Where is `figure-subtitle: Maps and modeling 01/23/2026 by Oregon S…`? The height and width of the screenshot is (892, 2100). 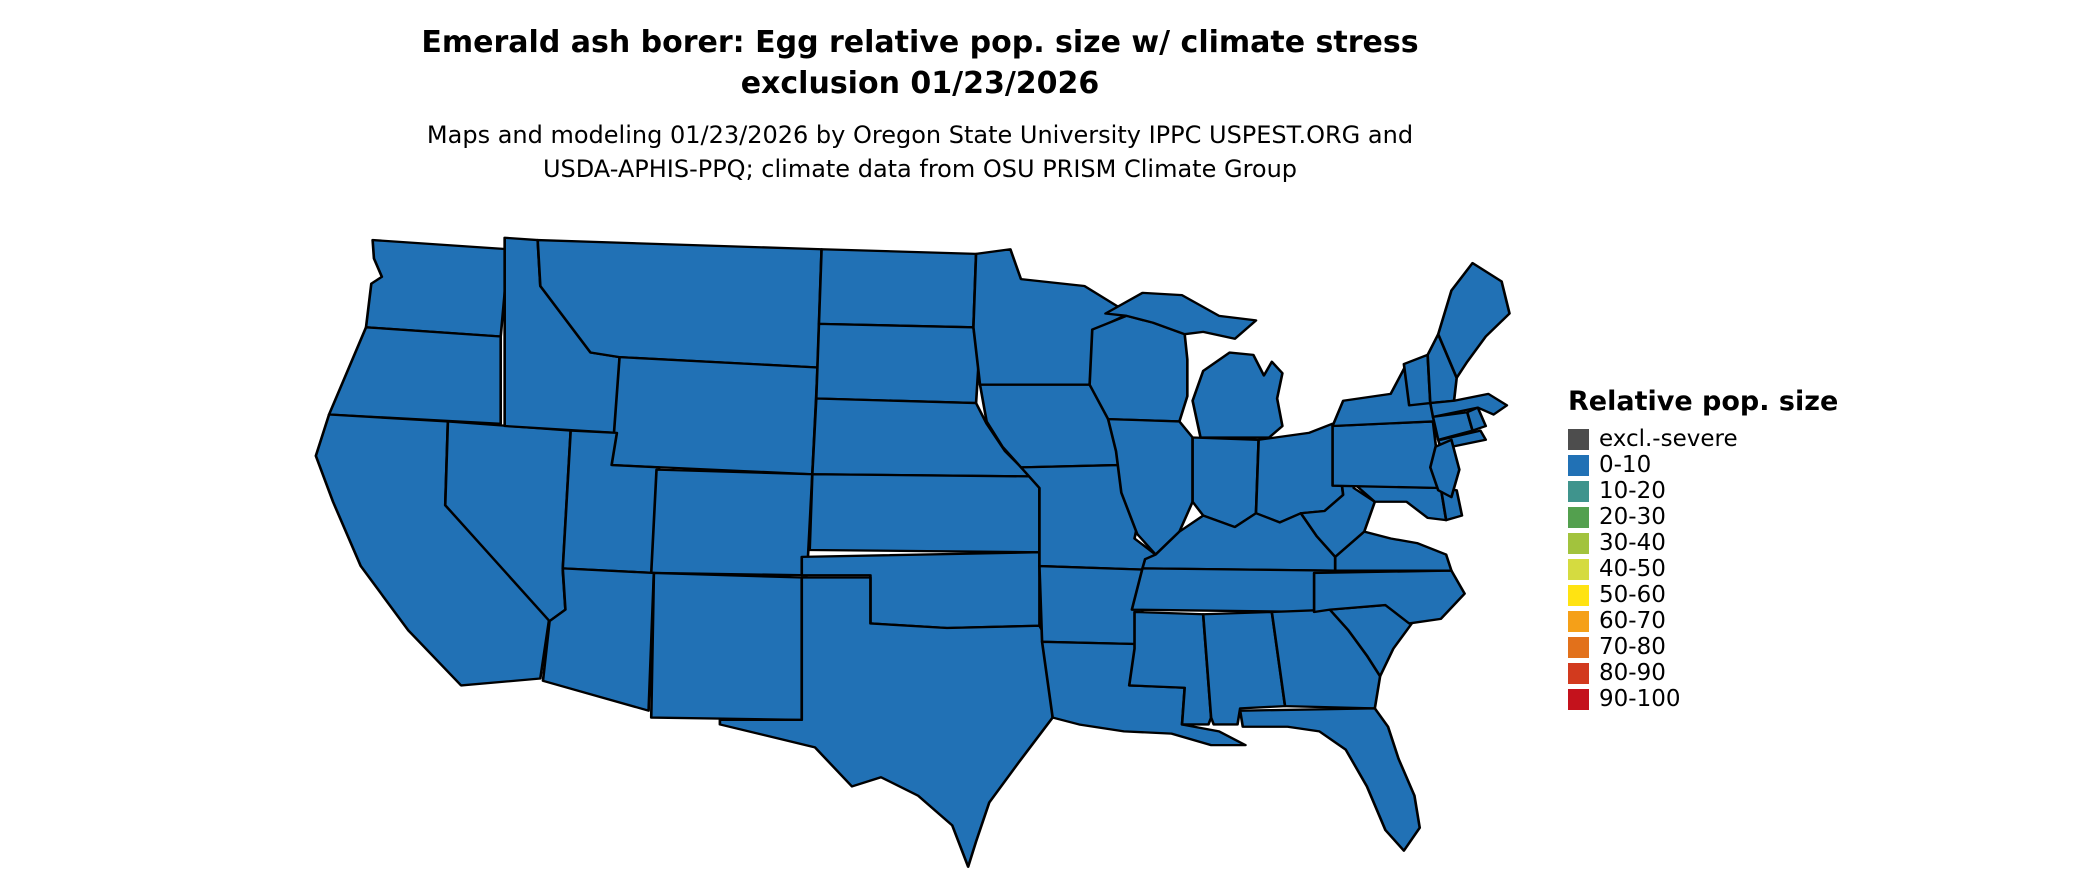 figure-subtitle: Maps and modeling 01/23/2026 by Oregon S… is located at coordinates (920, 152).